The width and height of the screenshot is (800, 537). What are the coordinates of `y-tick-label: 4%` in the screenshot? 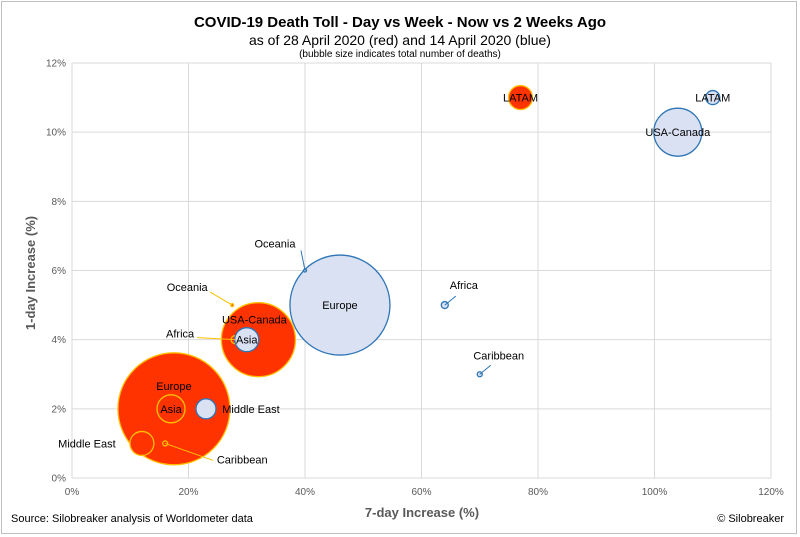 It's located at (59, 340).